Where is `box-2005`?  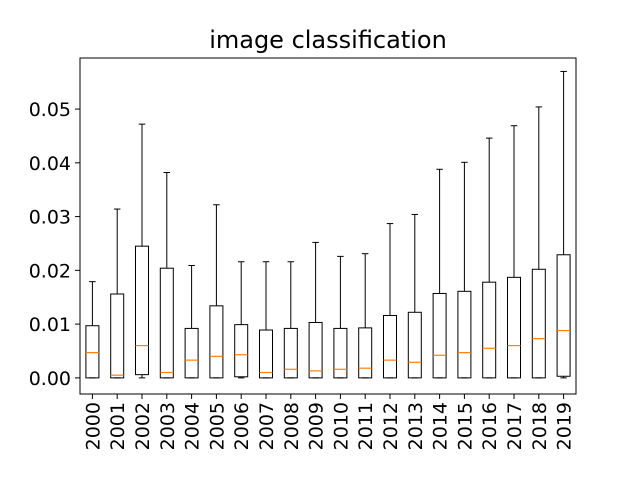 box-2005 is located at coordinates (216, 291).